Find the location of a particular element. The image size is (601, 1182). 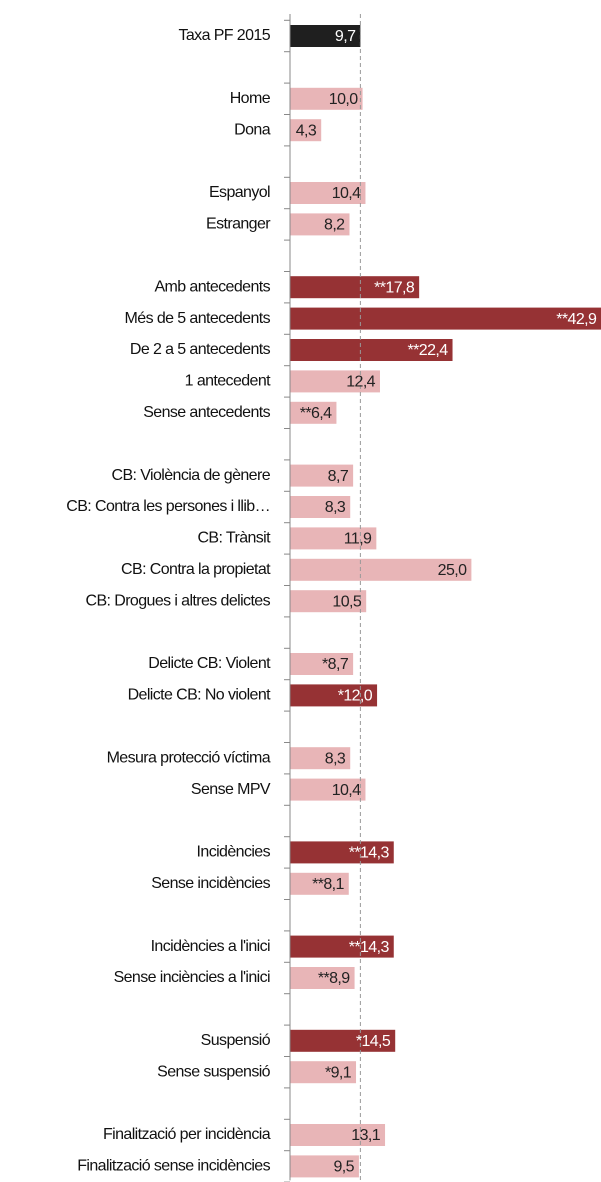

value-label: **22,4 is located at coordinates (428, 350).